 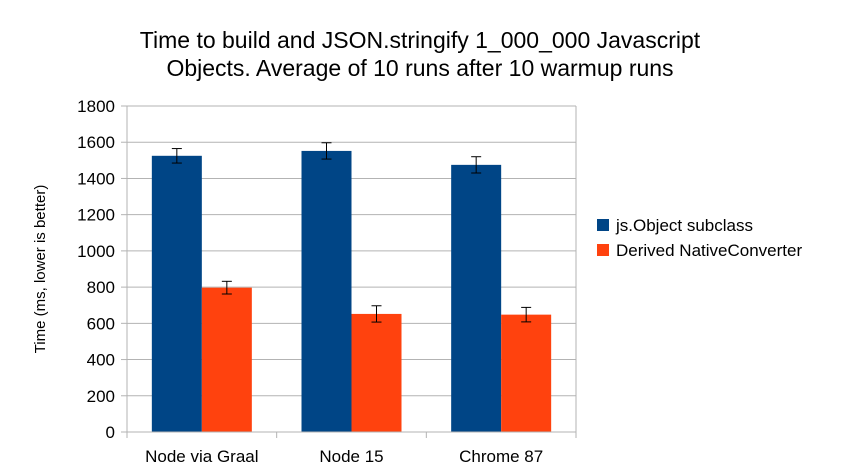 I want to click on x-tick-label: Chrome 87, so click(x=501, y=456).